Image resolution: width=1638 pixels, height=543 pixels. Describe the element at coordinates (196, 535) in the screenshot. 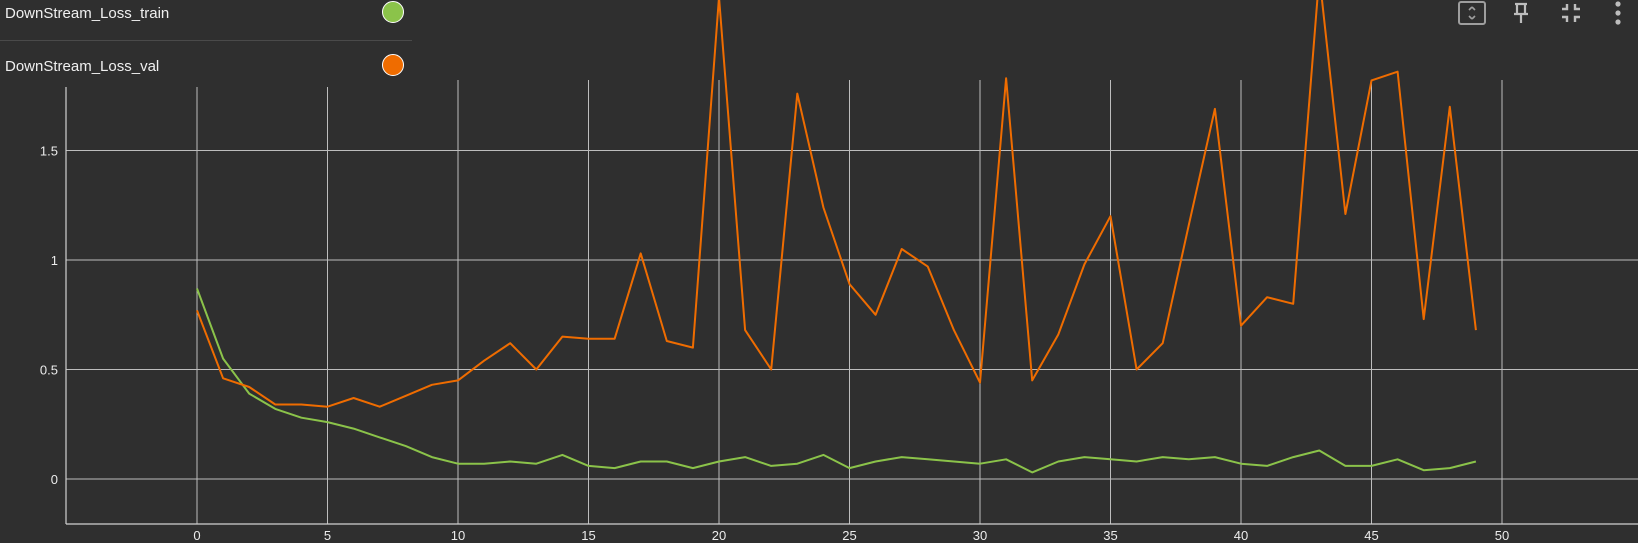

I see `x-tick-label: 0` at that location.